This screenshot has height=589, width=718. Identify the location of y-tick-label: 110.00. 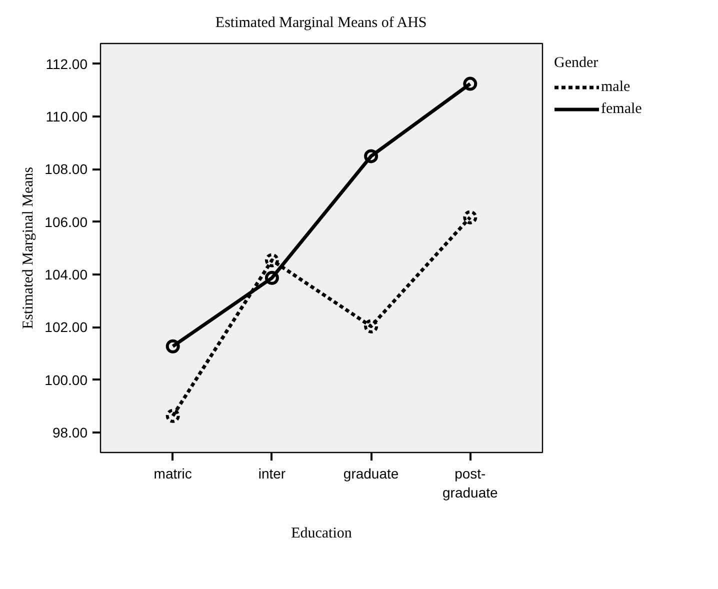
(67, 116).